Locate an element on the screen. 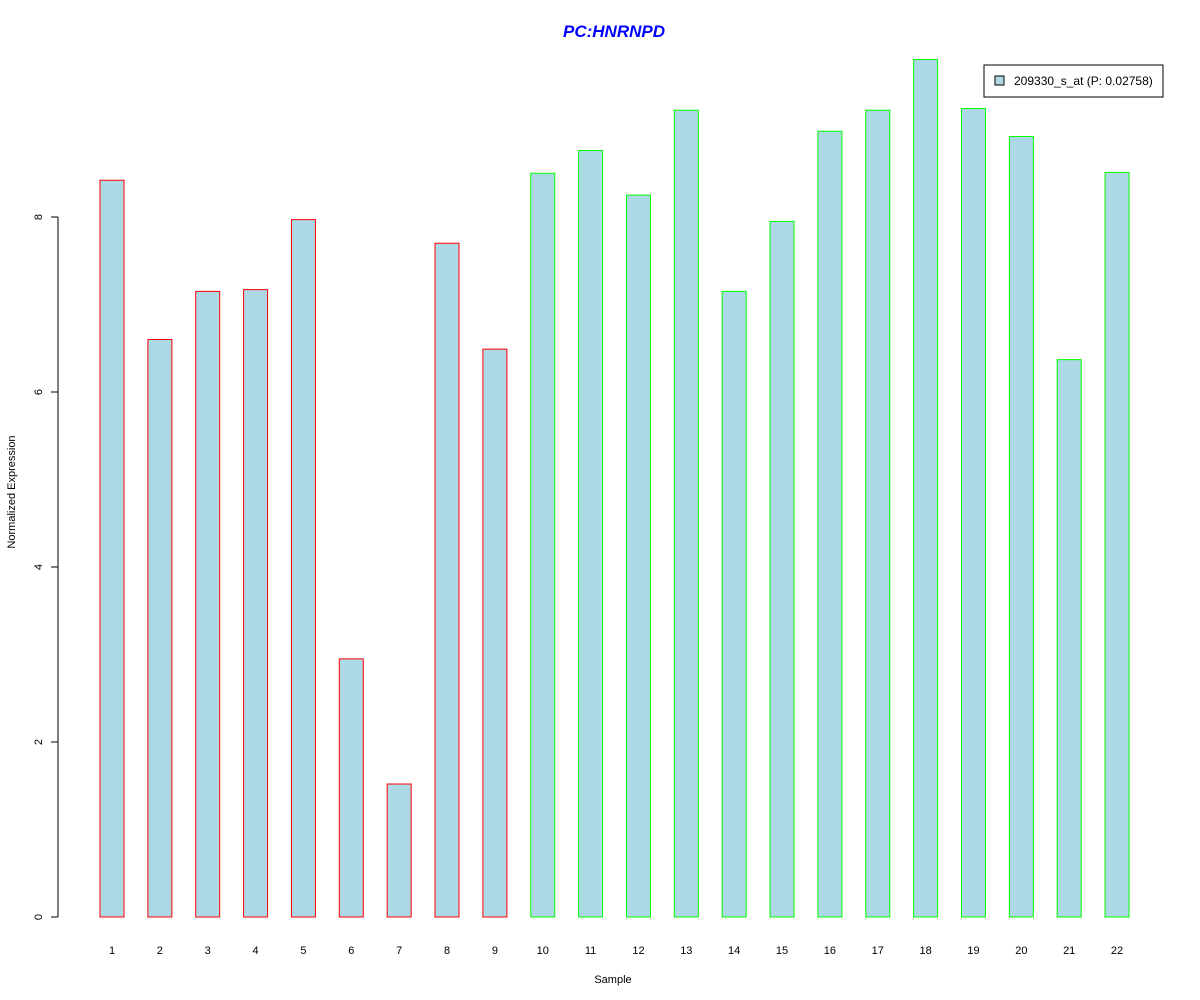 The height and width of the screenshot is (1000, 1200). x-tick-label: 12 is located at coordinates (638, 951).